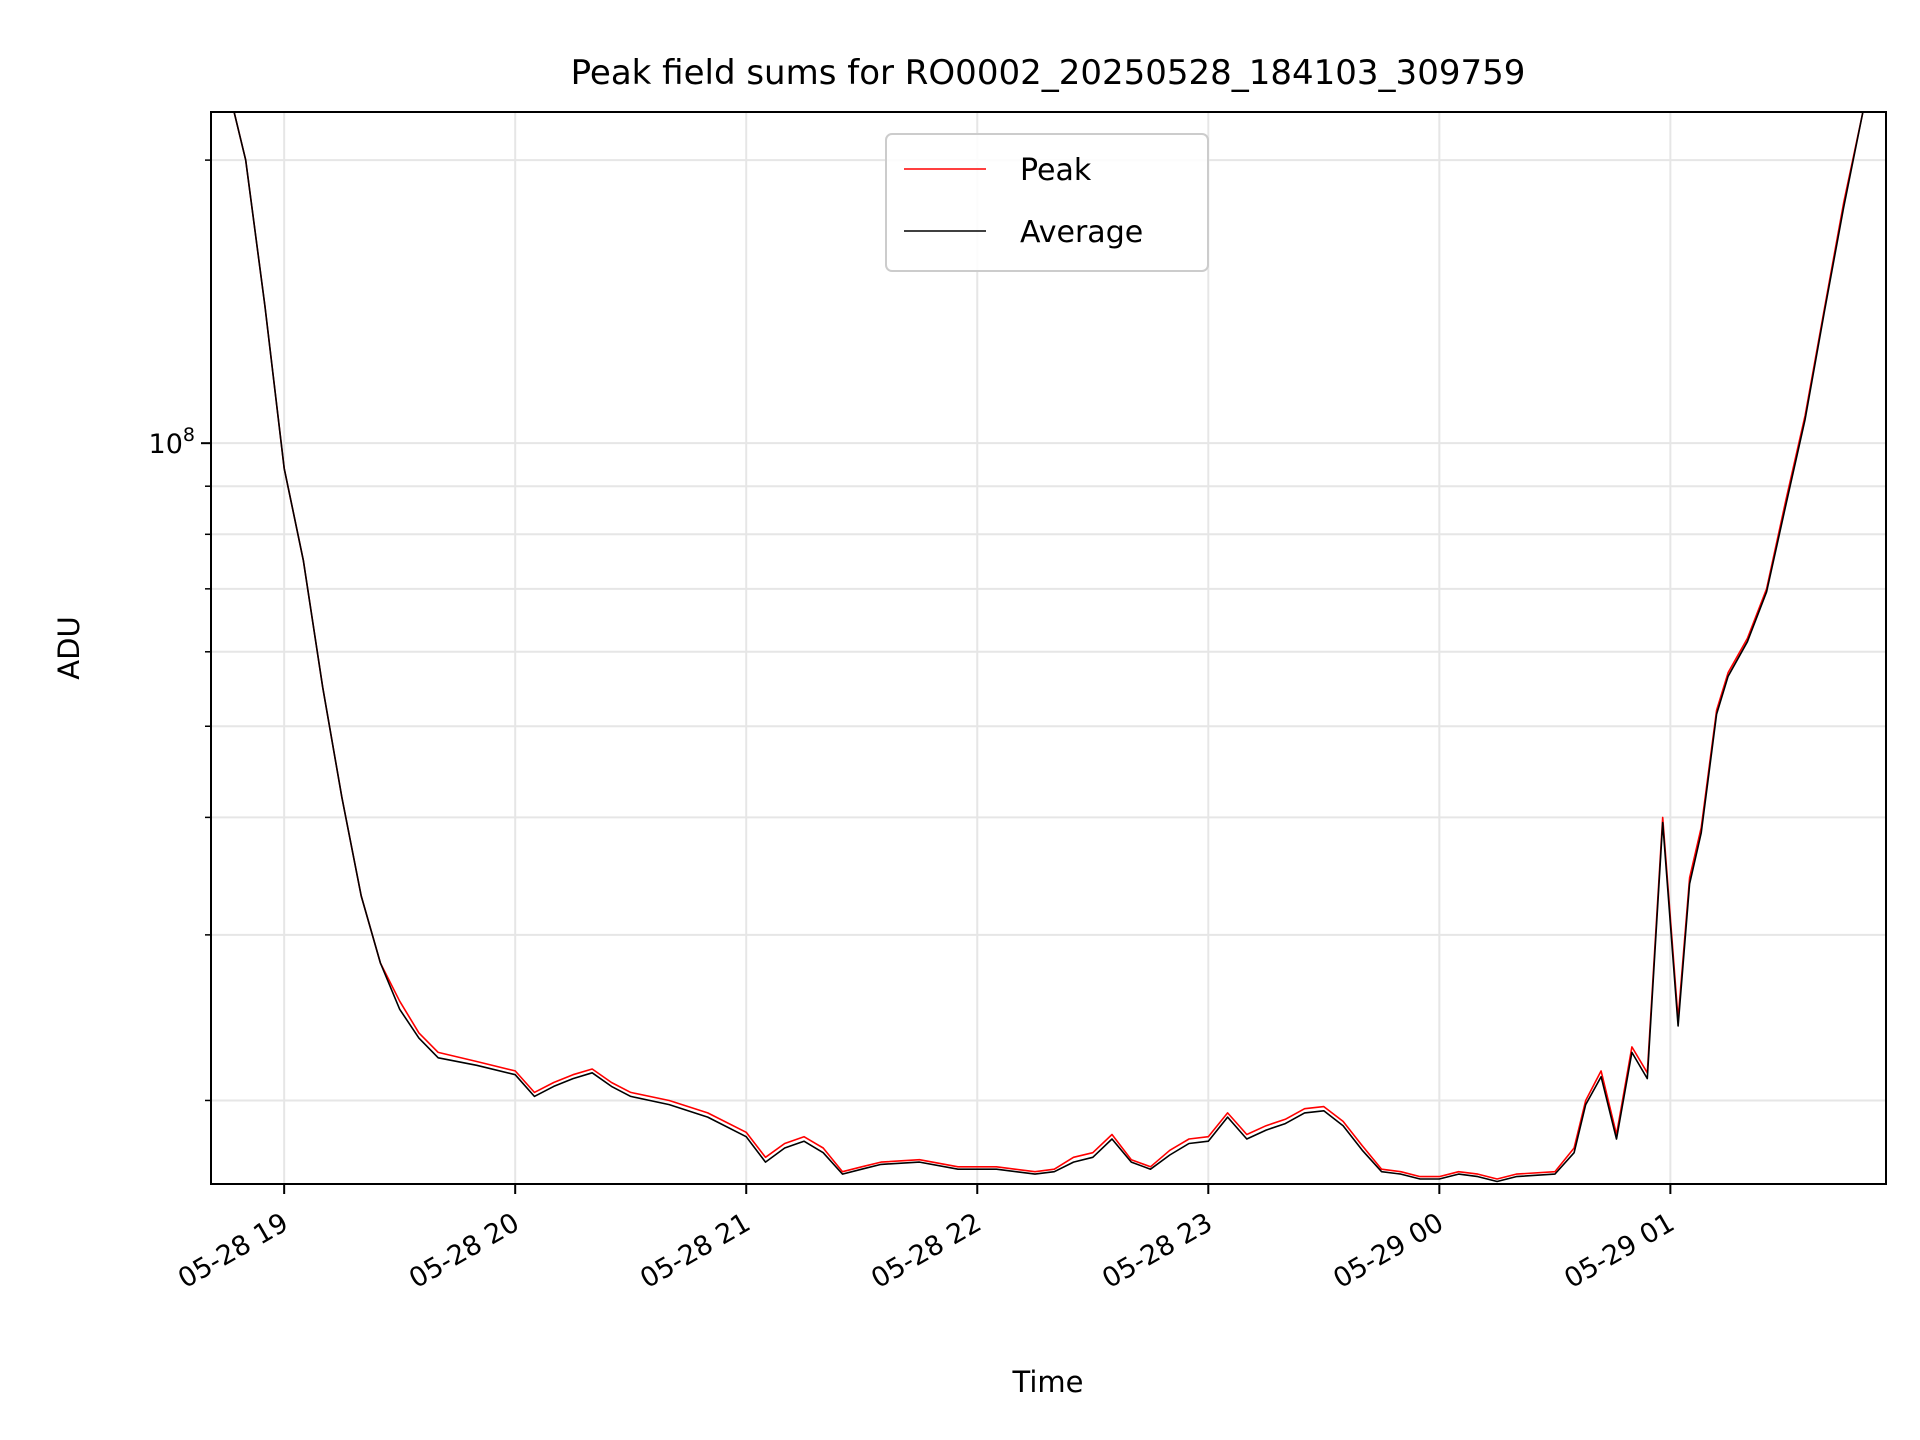  What do you see at coordinates (1056, 170) in the screenshot?
I see `legend-label-peak: Peak` at bounding box center [1056, 170].